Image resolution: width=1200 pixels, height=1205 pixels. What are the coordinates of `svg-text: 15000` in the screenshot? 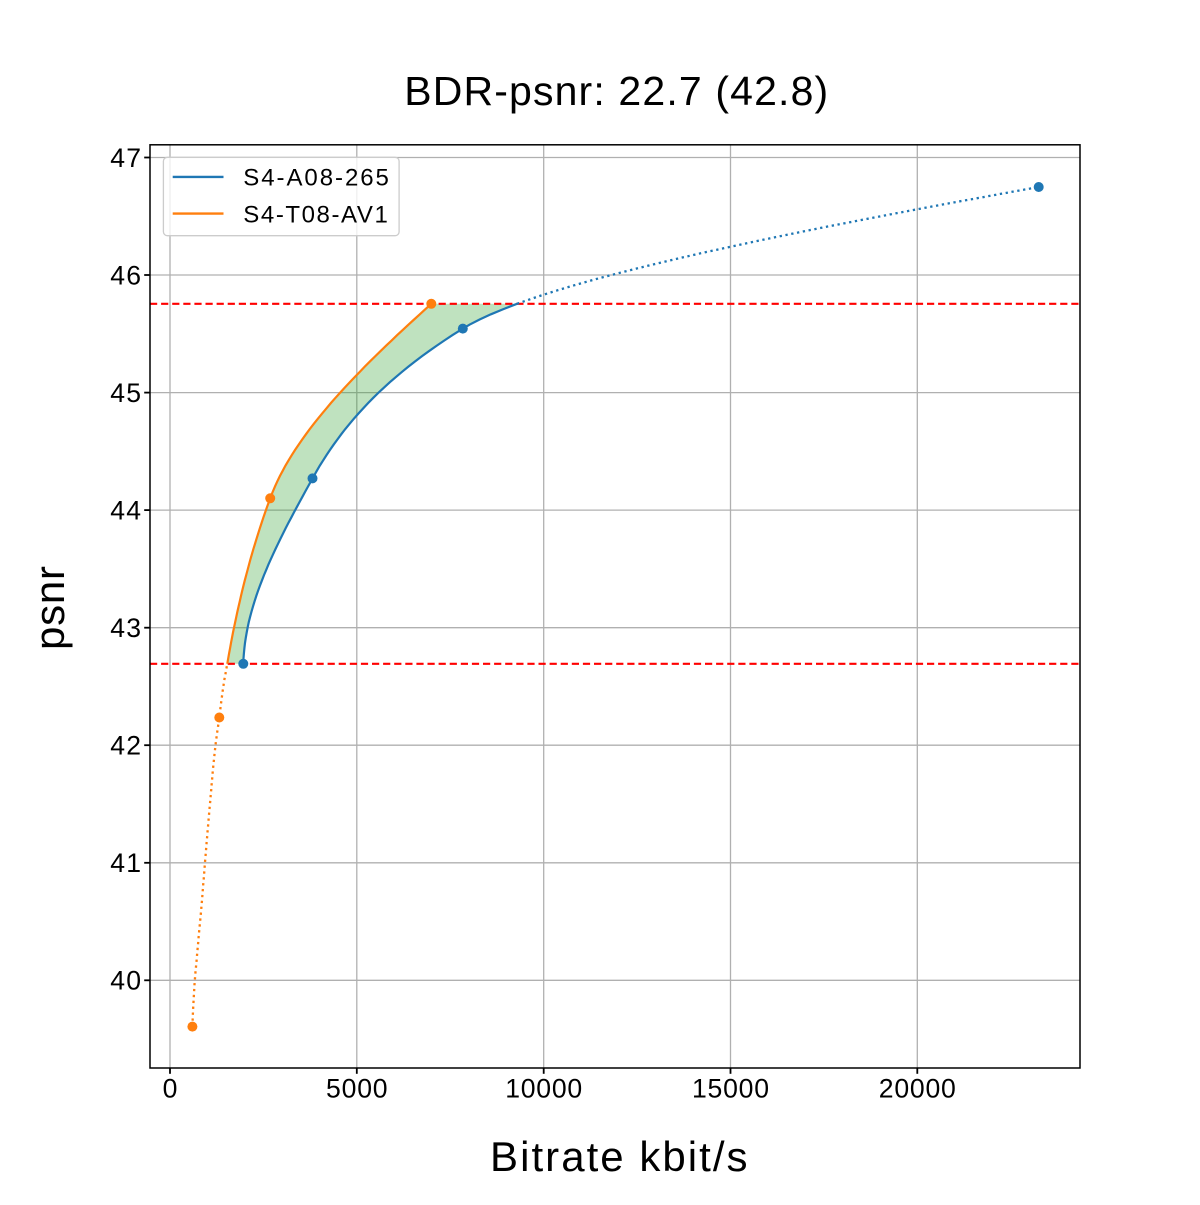 It's located at (730, 1089).